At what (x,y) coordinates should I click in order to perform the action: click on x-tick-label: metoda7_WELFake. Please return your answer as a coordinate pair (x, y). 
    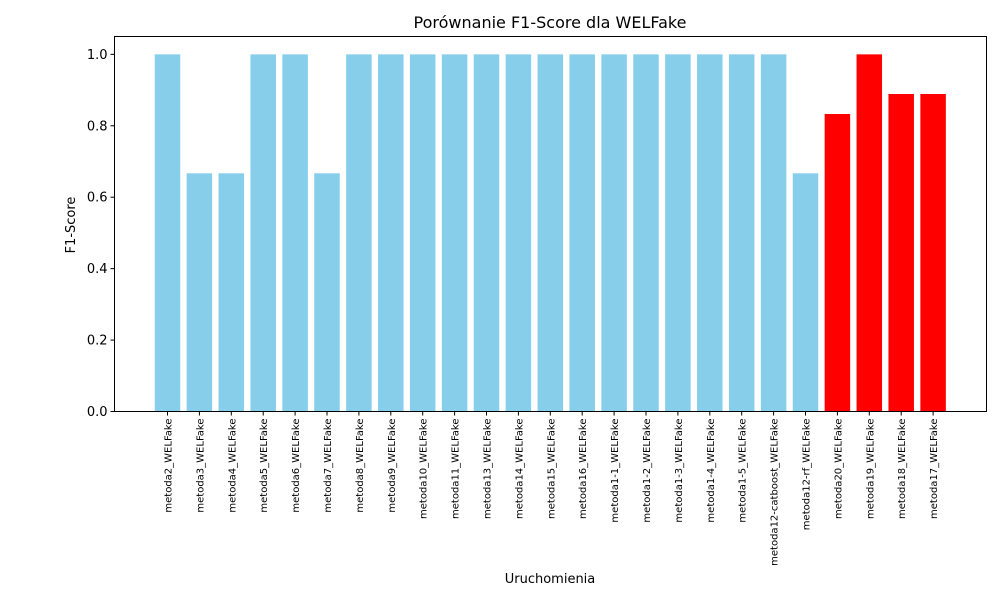
    Looking at the image, I should click on (328, 466).